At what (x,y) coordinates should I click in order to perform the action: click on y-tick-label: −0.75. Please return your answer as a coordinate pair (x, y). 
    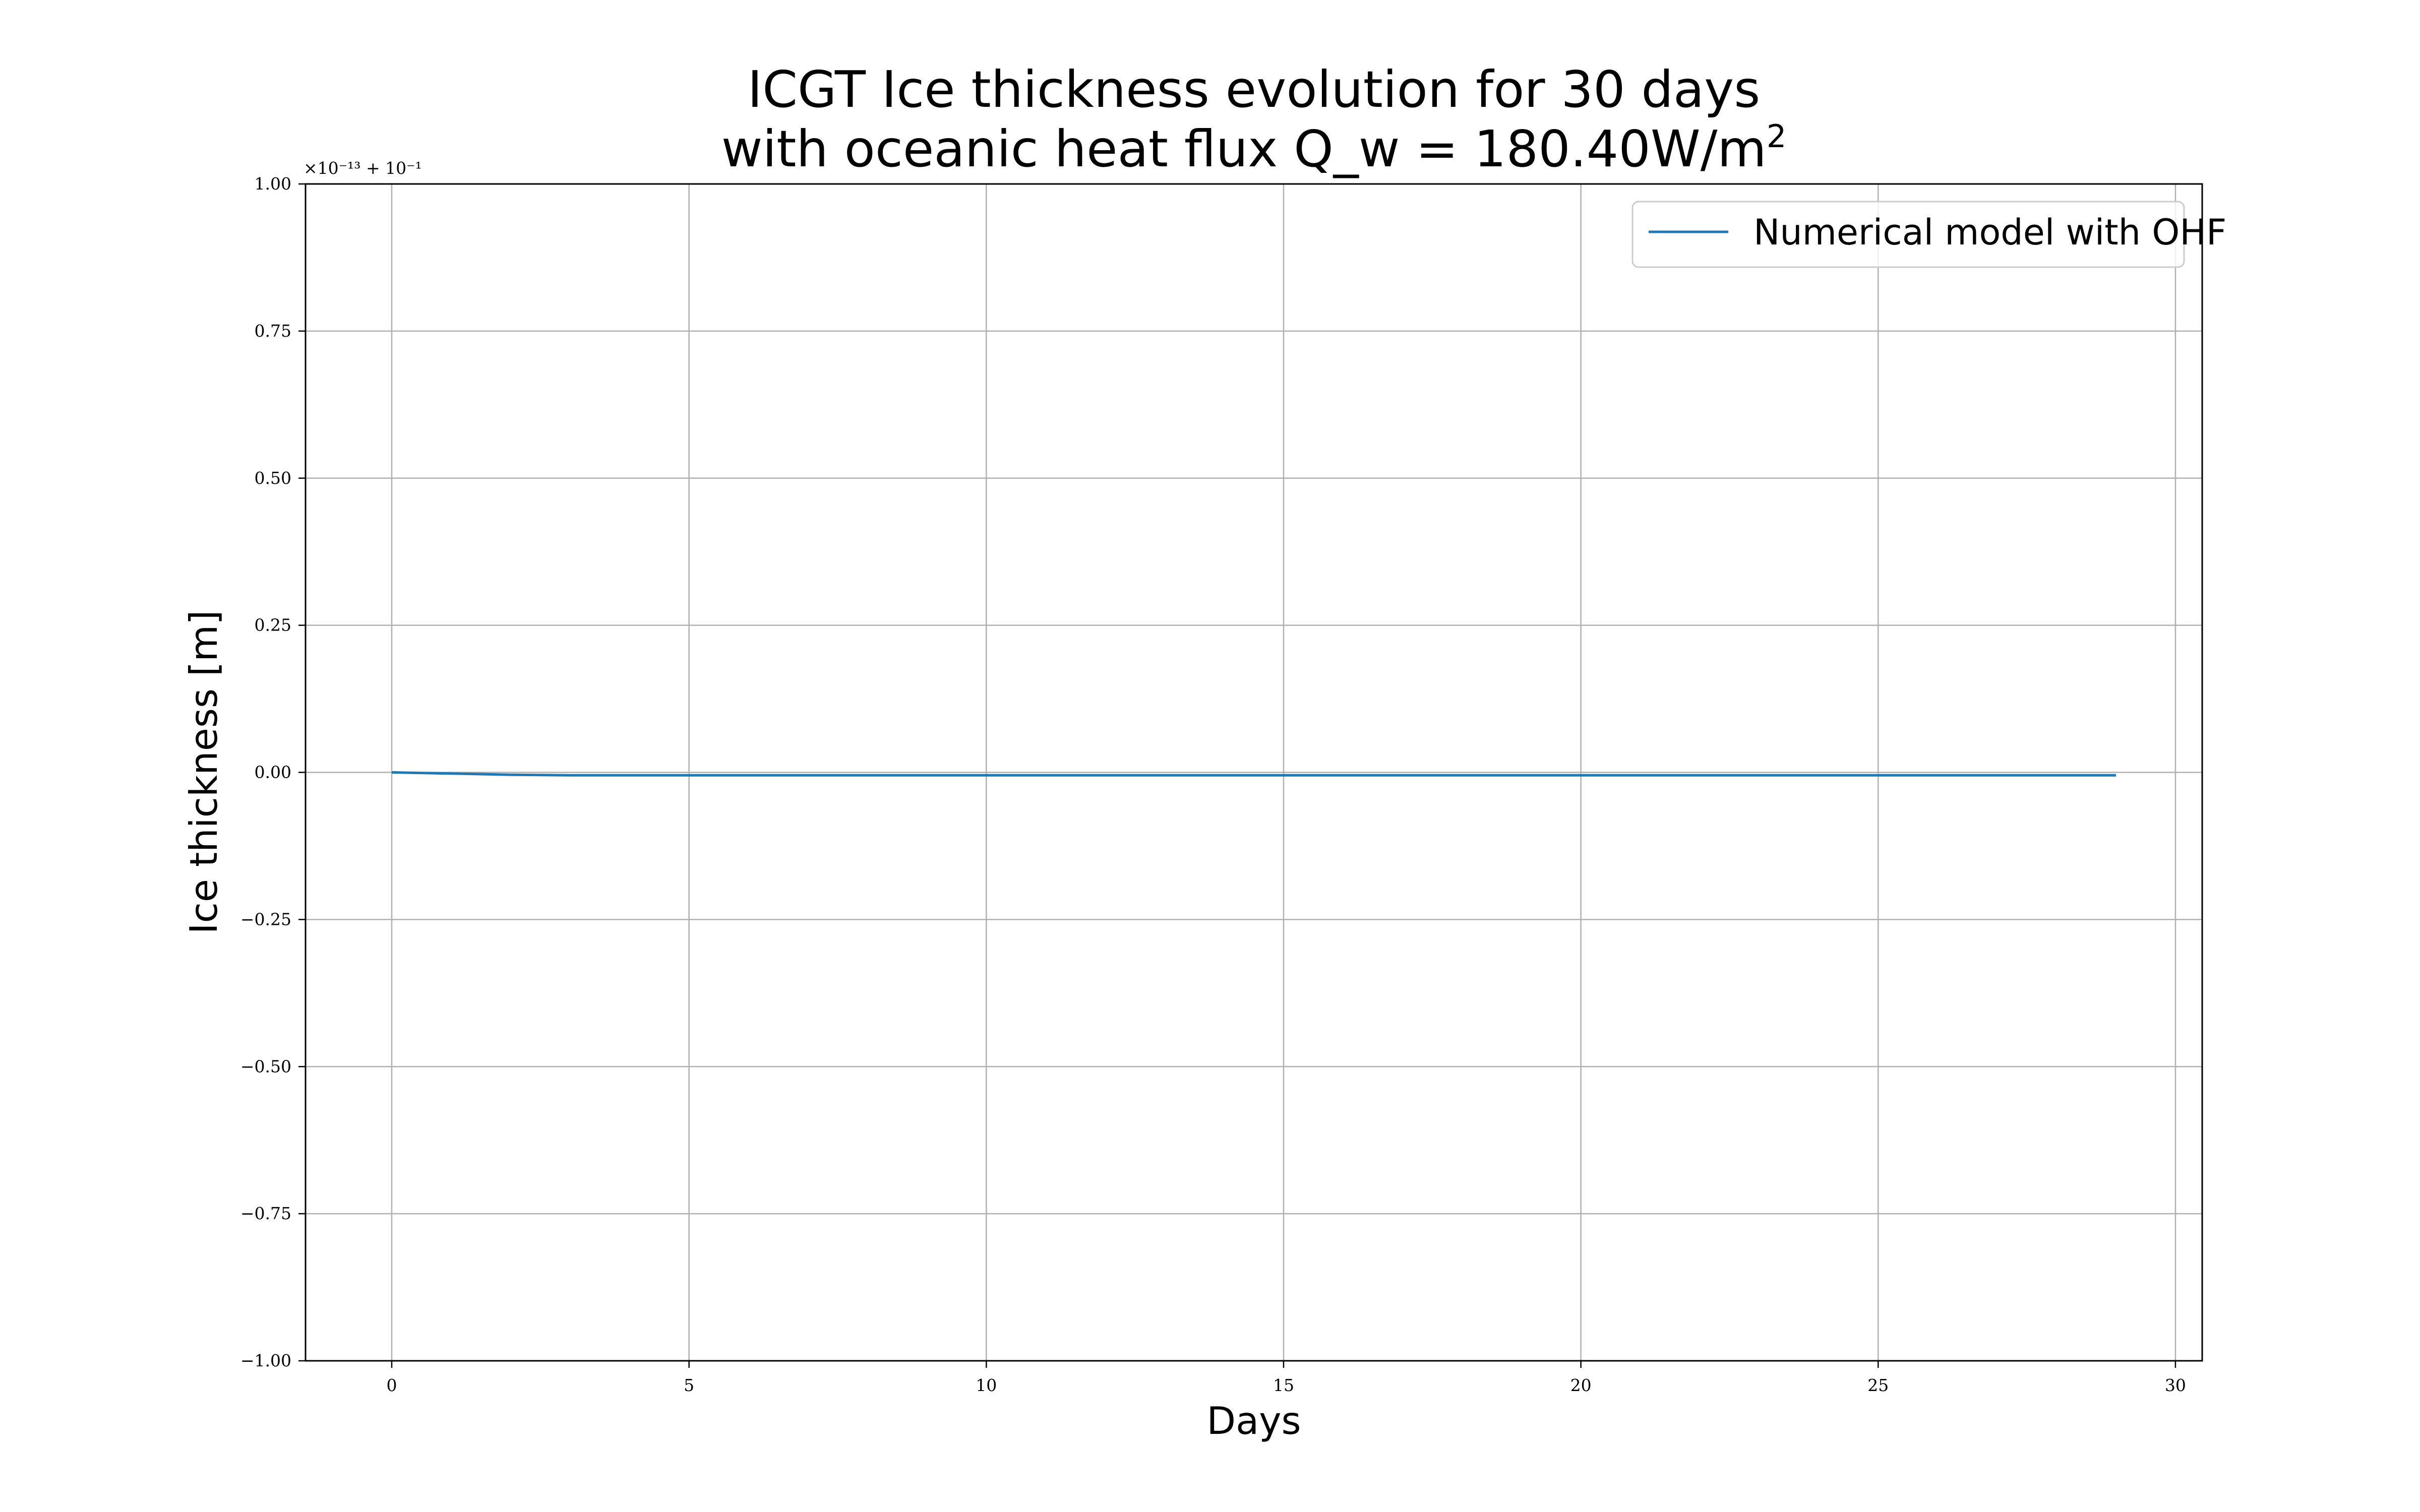
    Looking at the image, I should click on (265, 1213).